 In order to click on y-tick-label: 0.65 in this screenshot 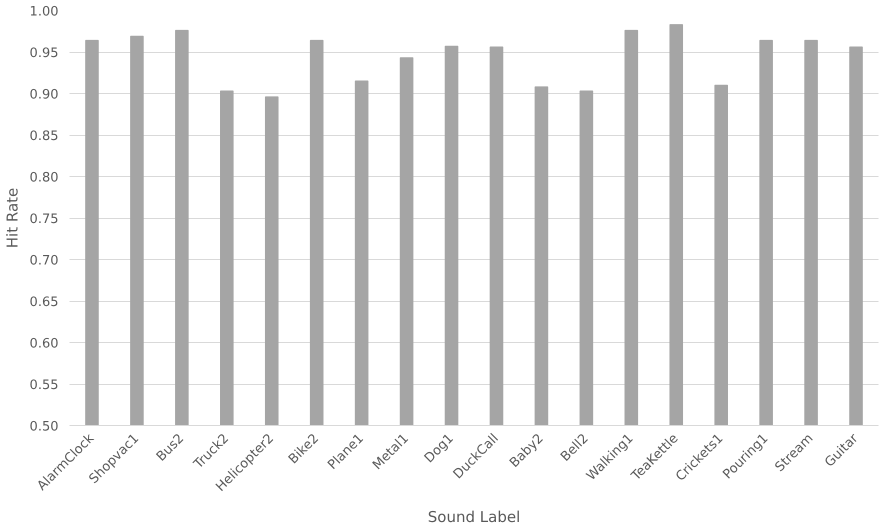, I will do `click(44, 302)`.